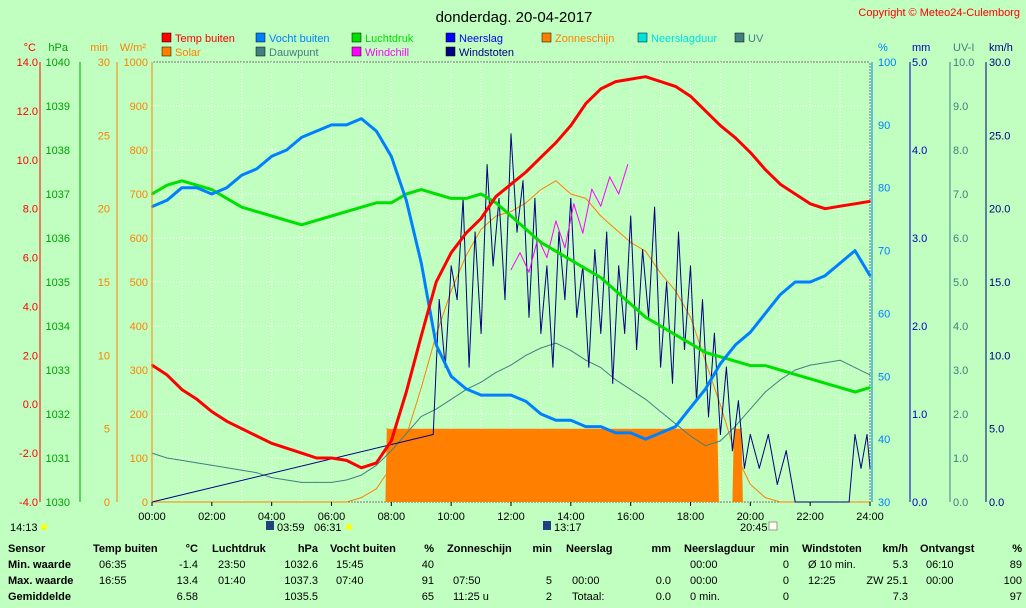  I want to click on x-tick-label: 12:00, so click(511, 517).